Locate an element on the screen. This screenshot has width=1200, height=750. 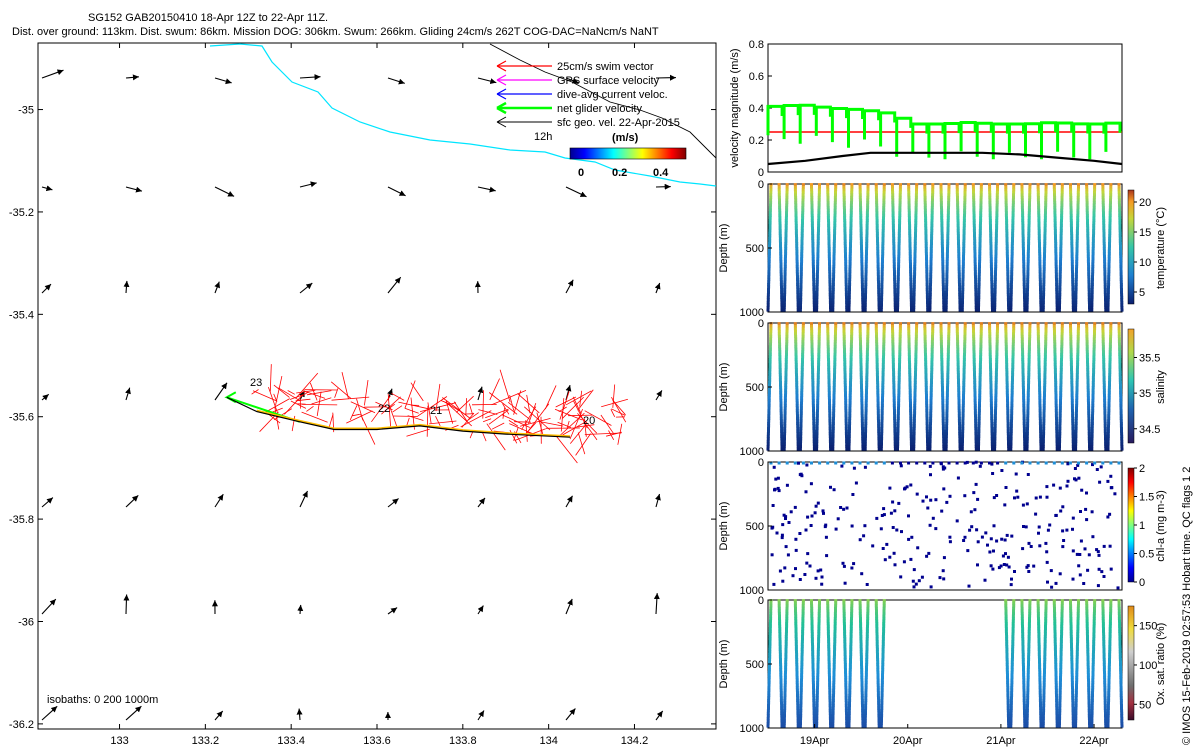
swim-vector is located at coordinates (564, 405).